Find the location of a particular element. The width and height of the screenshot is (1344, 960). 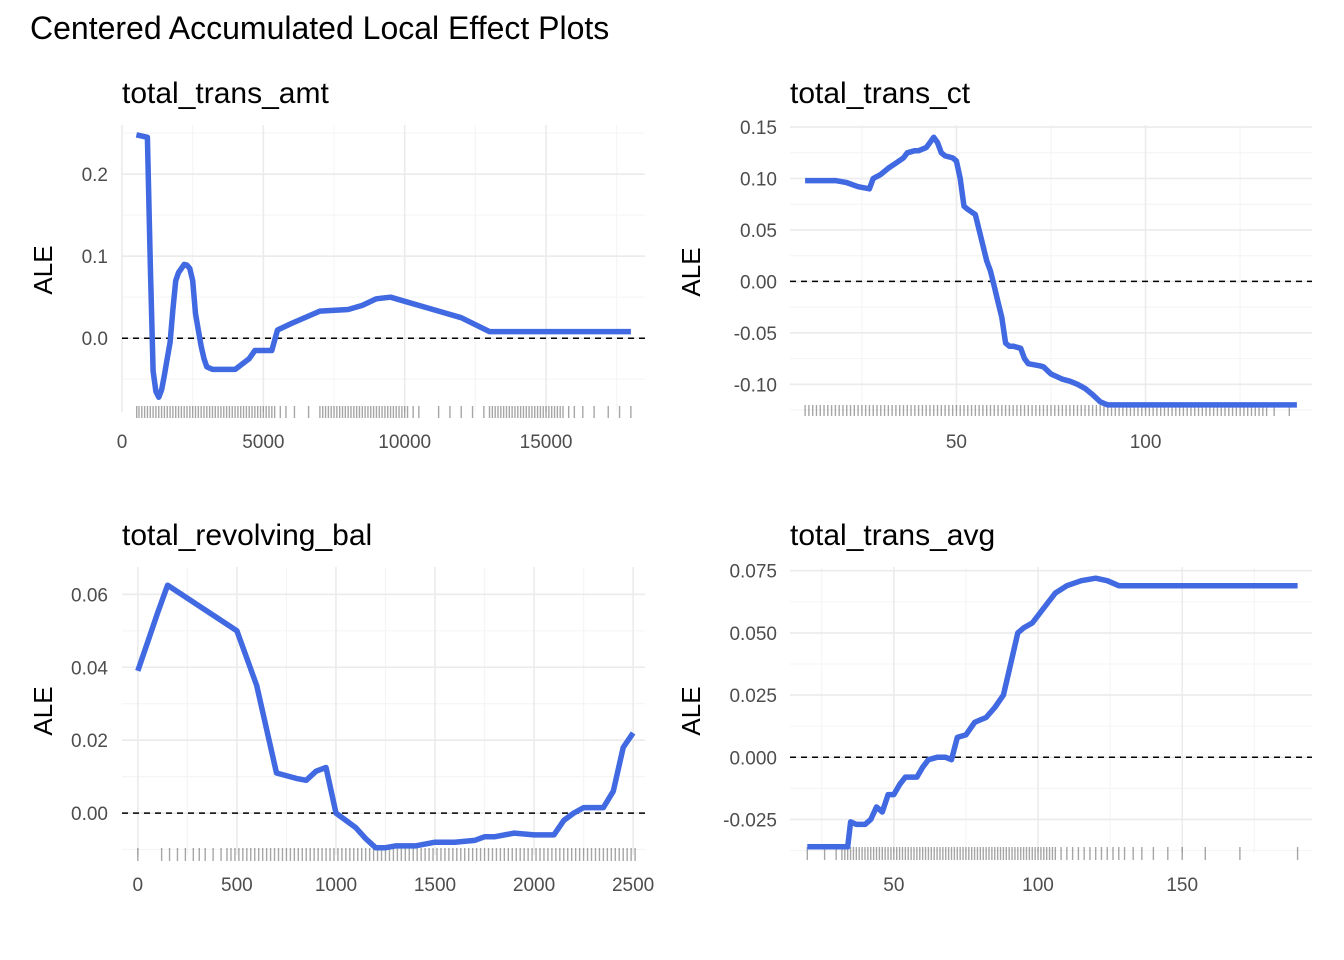

panel-title: total_revolving_bal is located at coordinates (247, 535).